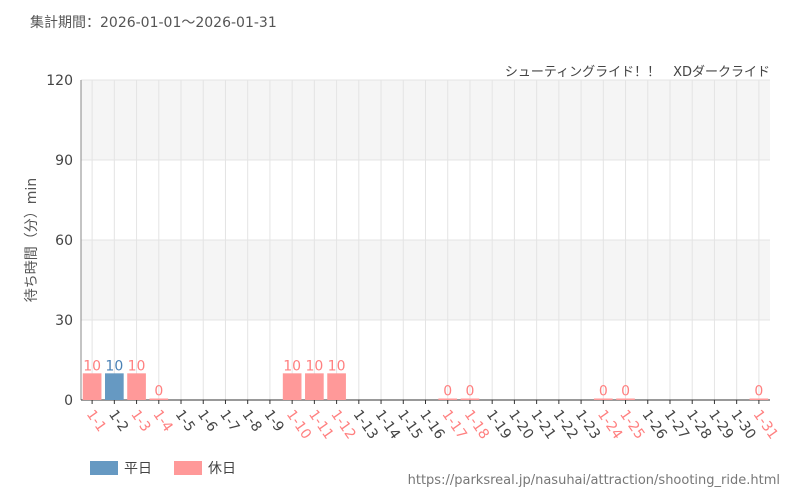 This screenshot has height=500, width=800. Describe the element at coordinates (251, 421) in the screenshot. I see `x-tick-label: 1-8` at that location.